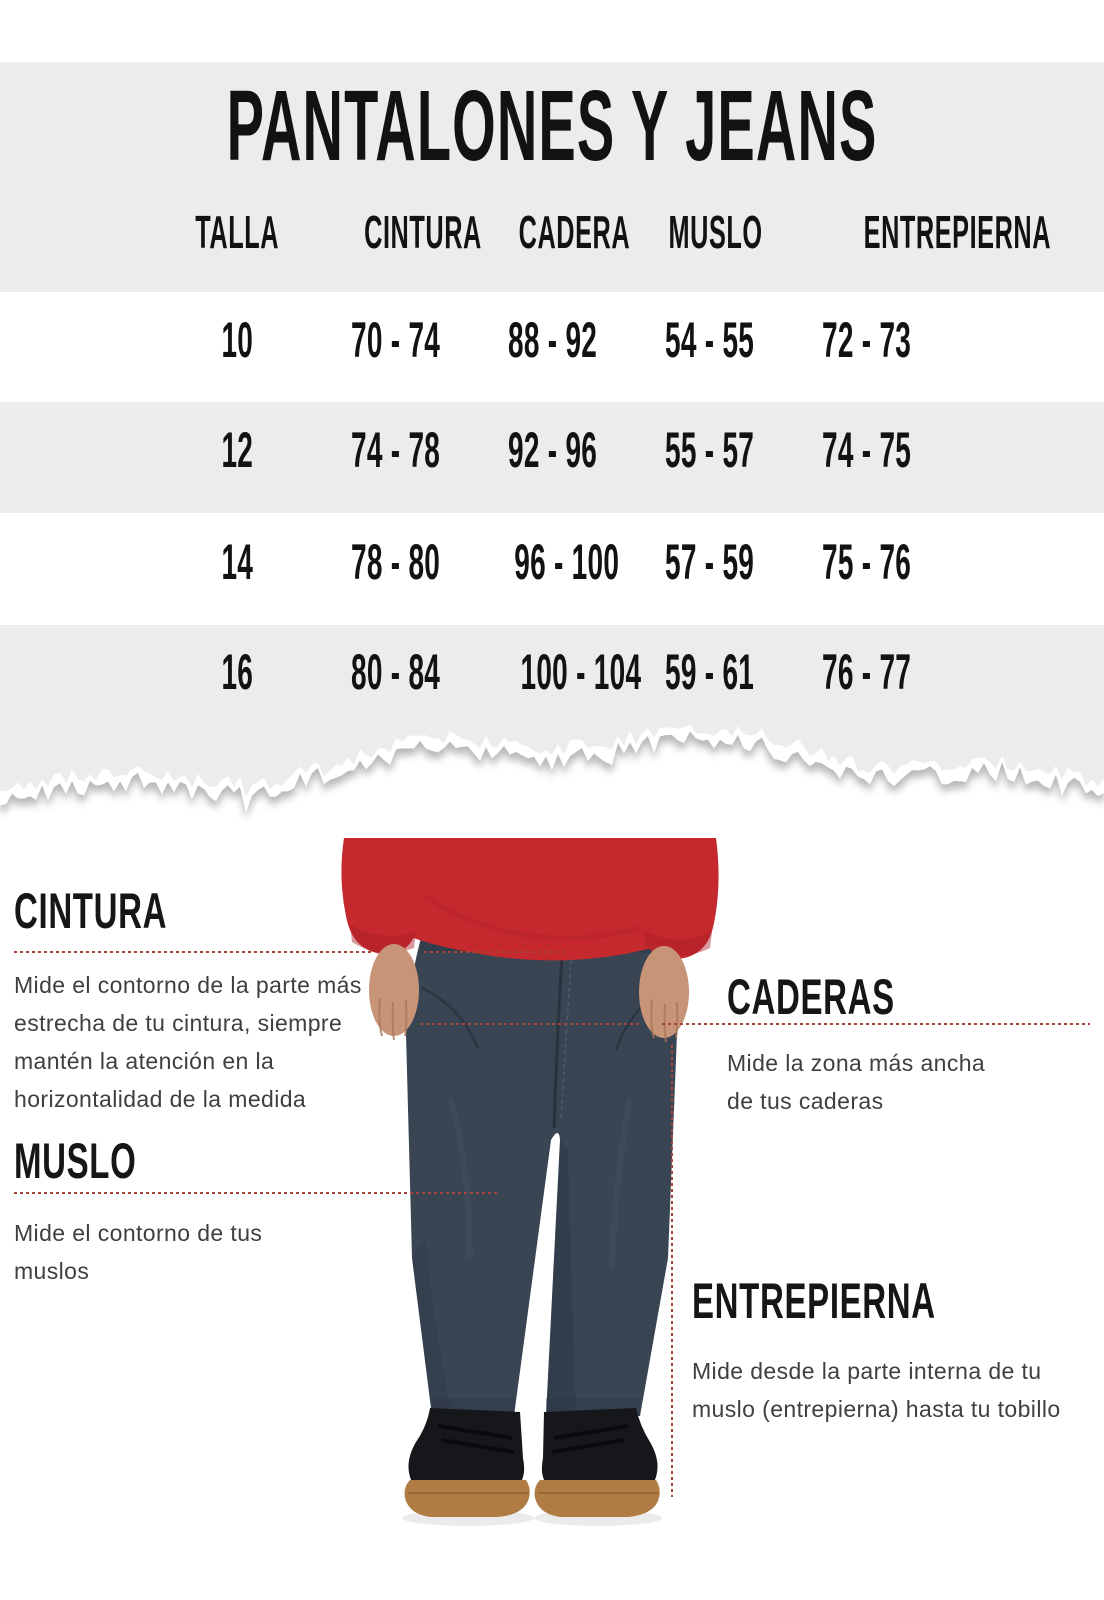 The image size is (1104, 1600). What do you see at coordinates (138, 1252) in the screenshot?
I see `guide-muslo-description: Mide el contorno de tus muslos` at bounding box center [138, 1252].